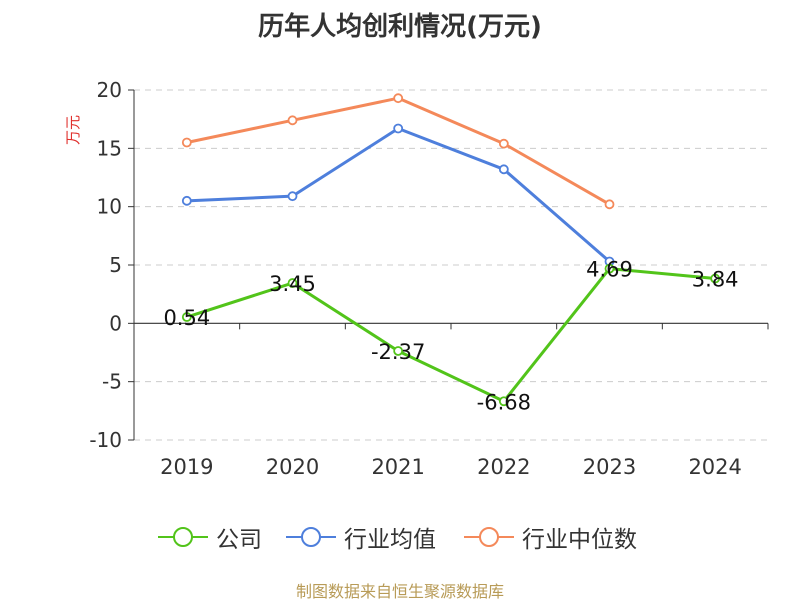  Describe the element at coordinates (115, 265) in the screenshot. I see `y-tick-label: 5` at that location.